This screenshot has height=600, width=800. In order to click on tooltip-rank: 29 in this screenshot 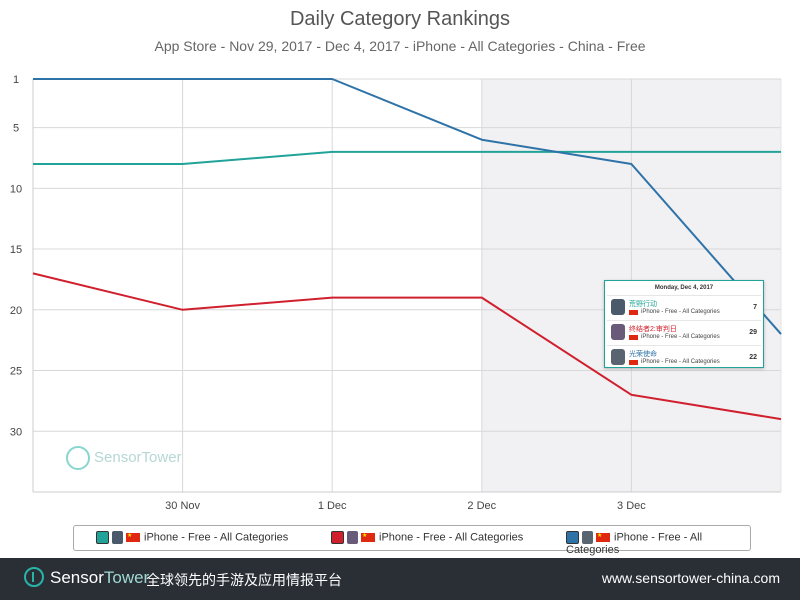, I will do `click(753, 332)`.